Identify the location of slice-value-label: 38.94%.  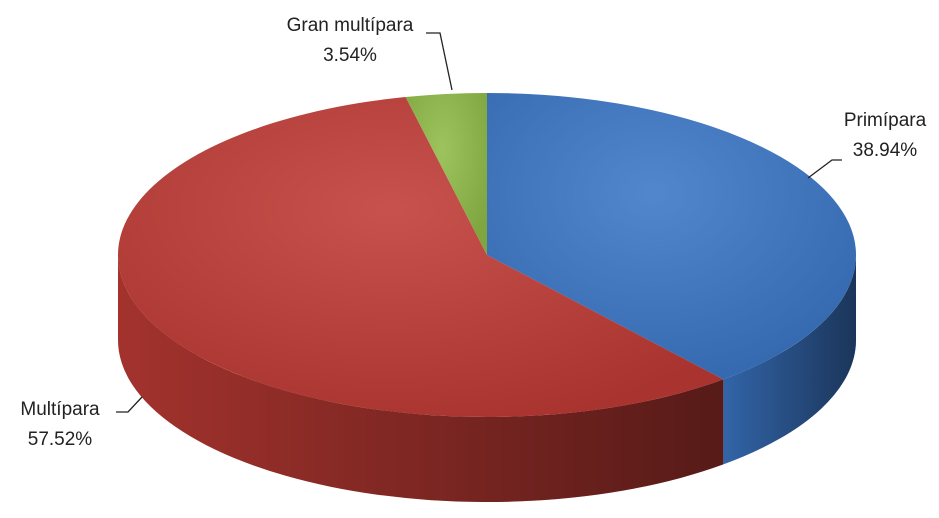
(885, 150).